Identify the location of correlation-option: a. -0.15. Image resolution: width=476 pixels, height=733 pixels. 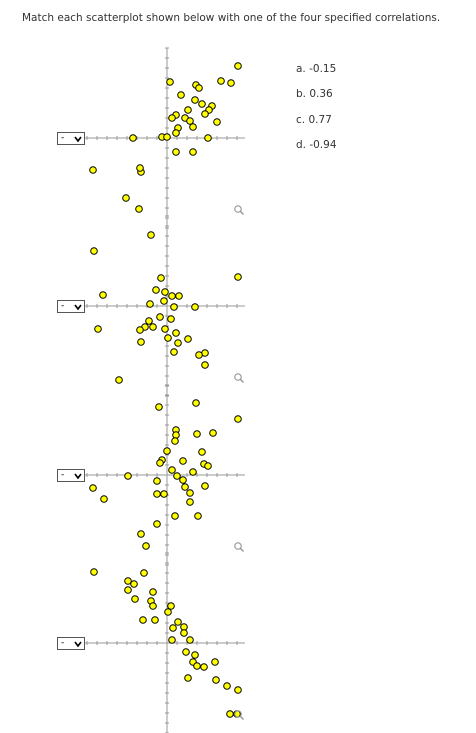
(316, 69).